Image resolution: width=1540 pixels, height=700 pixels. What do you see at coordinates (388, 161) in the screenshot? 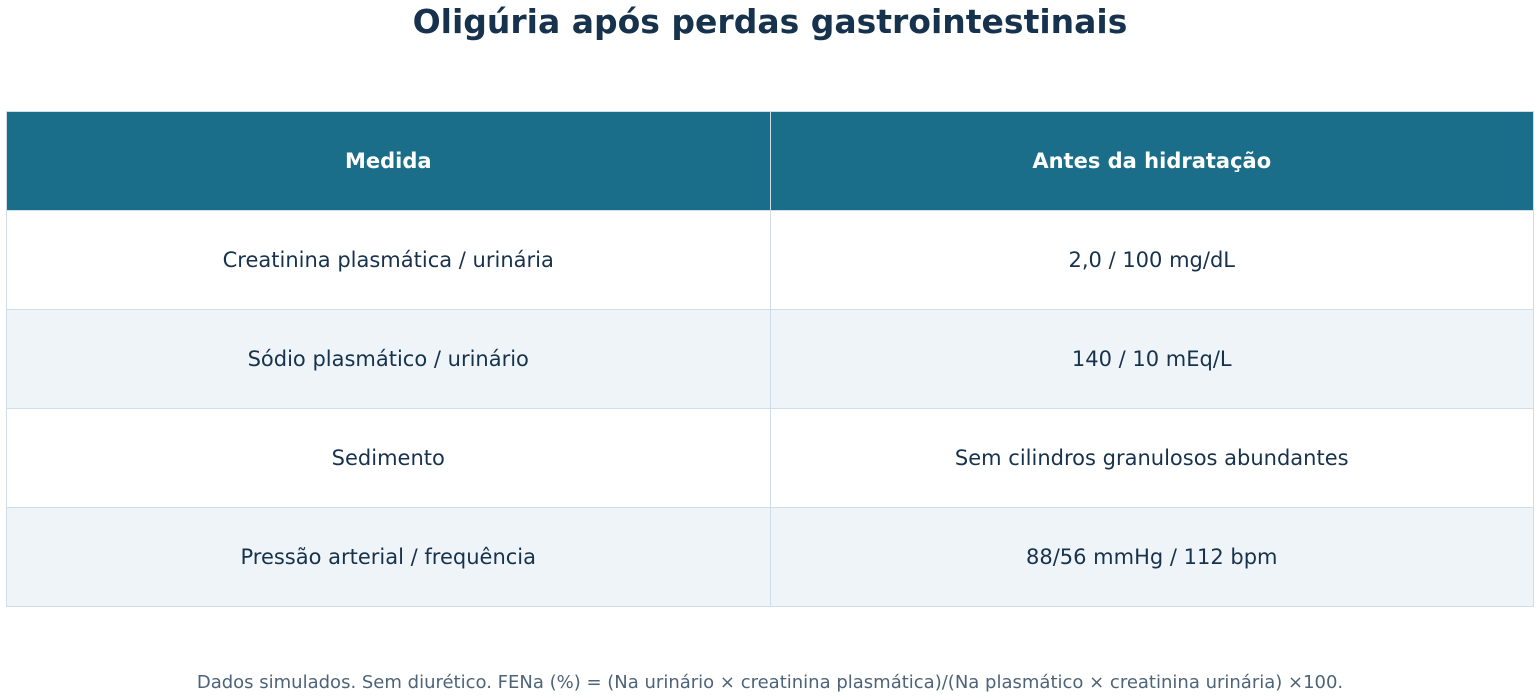
I see `header-cell: Medida` at bounding box center [388, 161].